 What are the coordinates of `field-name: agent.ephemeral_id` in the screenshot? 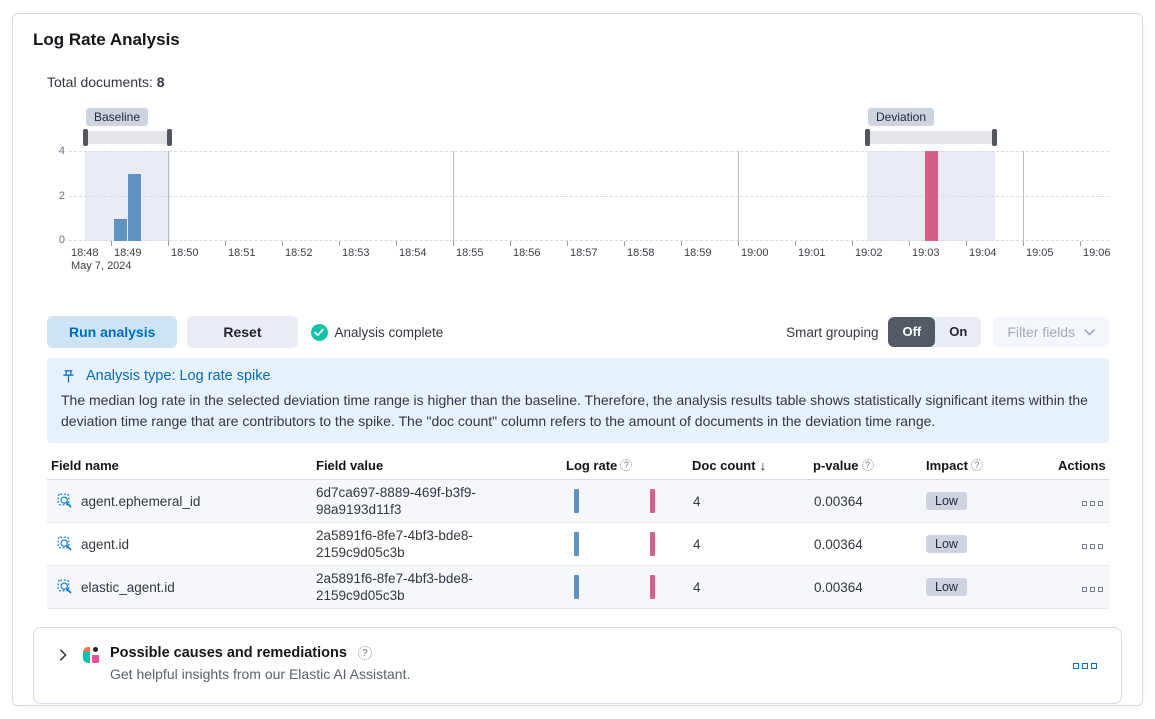 It's located at (141, 501).